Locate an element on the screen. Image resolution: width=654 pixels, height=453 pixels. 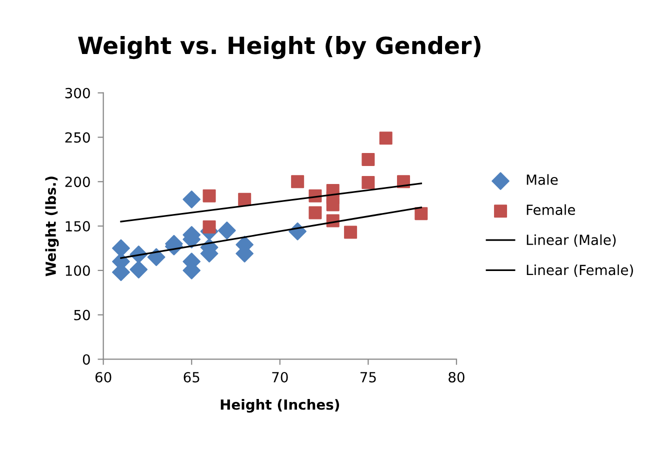
y-axis-title: Weight (lbs.) is located at coordinates (52, 226).